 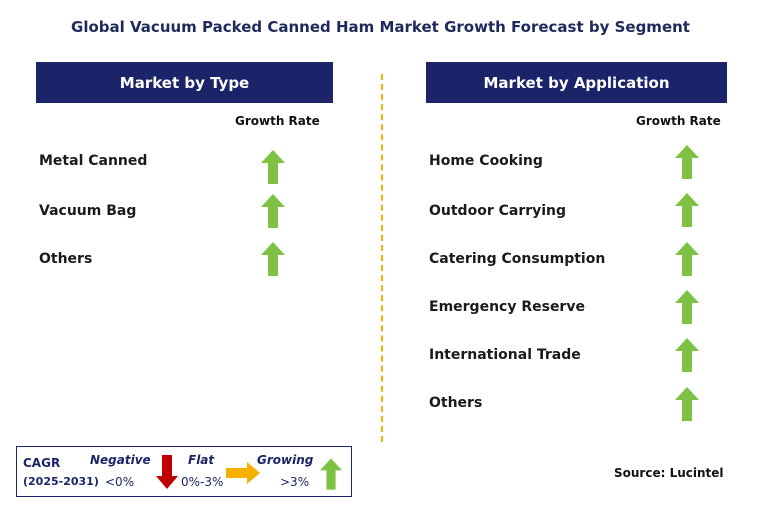 I want to click on down-arrow-icon, so click(x=167, y=472).